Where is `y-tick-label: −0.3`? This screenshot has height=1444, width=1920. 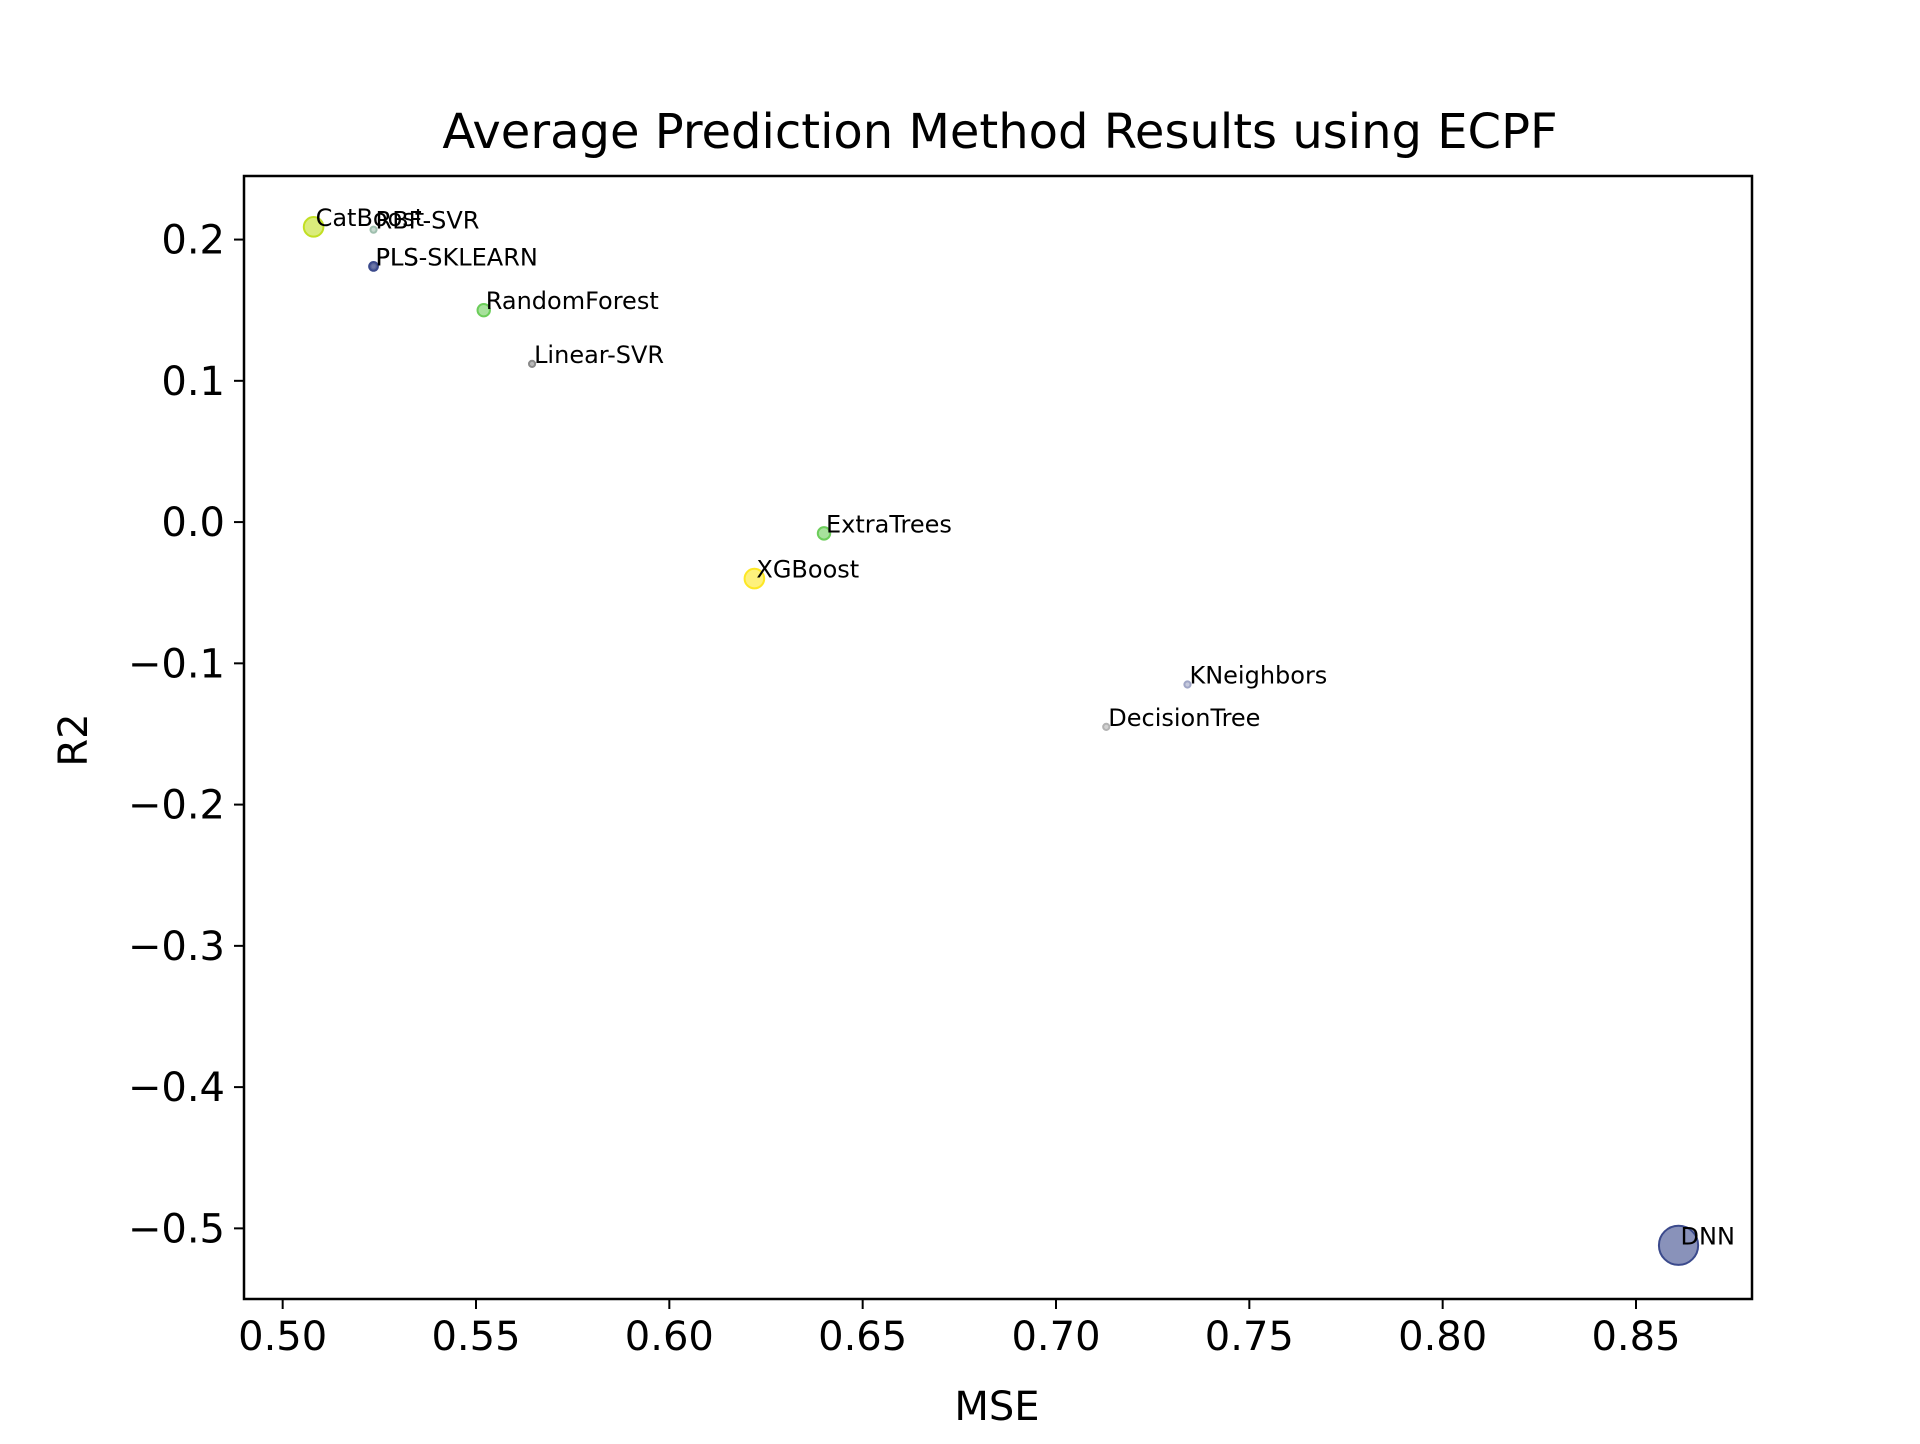
y-tick-label: −0.3 is located at coordinates (176, 947).